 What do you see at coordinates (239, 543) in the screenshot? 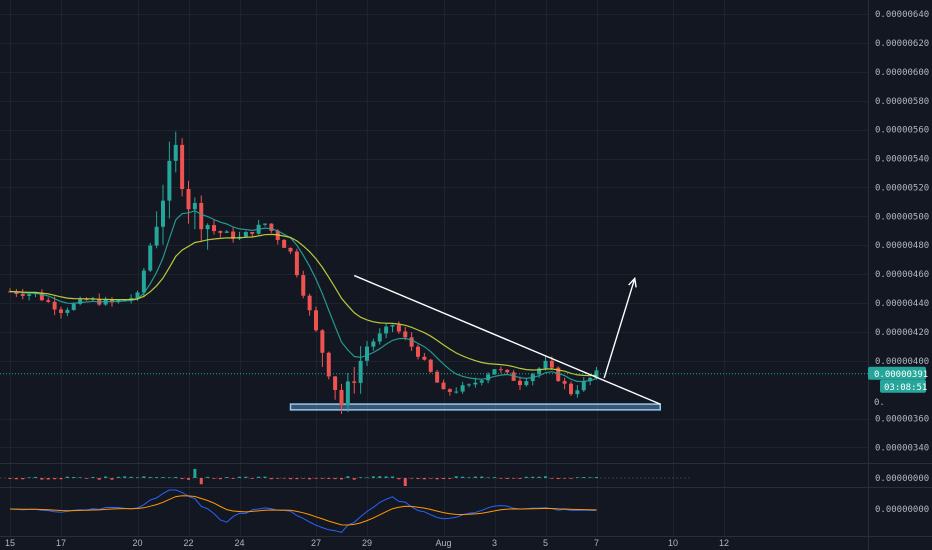
I see `x-tick-label: 24` at bounding box center [239, 543].